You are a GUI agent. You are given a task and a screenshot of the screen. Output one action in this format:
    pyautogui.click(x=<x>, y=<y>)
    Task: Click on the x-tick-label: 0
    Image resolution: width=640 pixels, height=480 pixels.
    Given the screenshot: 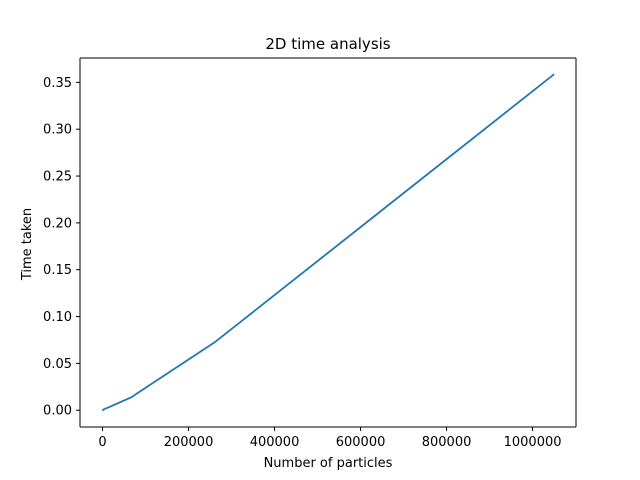 What is the action you would take?
    pyautogui.click(x=102, y=442)
    